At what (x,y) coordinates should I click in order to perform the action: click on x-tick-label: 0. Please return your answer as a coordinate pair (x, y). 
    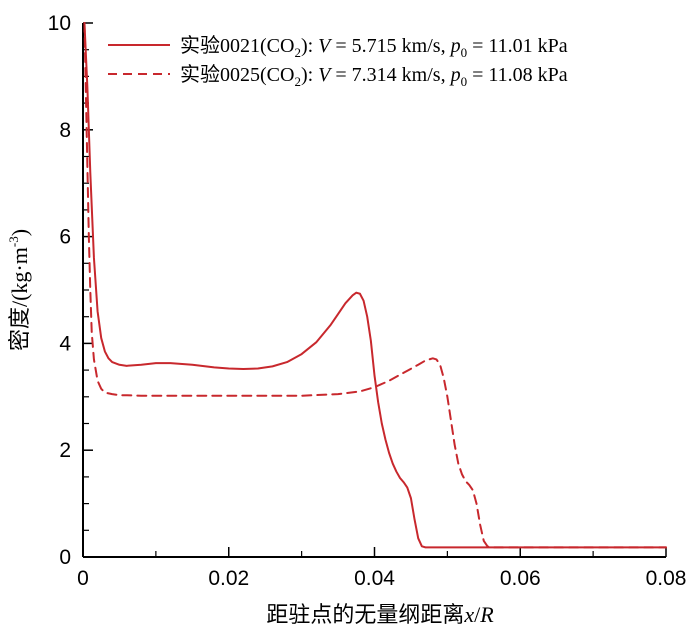
    Looking at the image, I should click on (83, 578).